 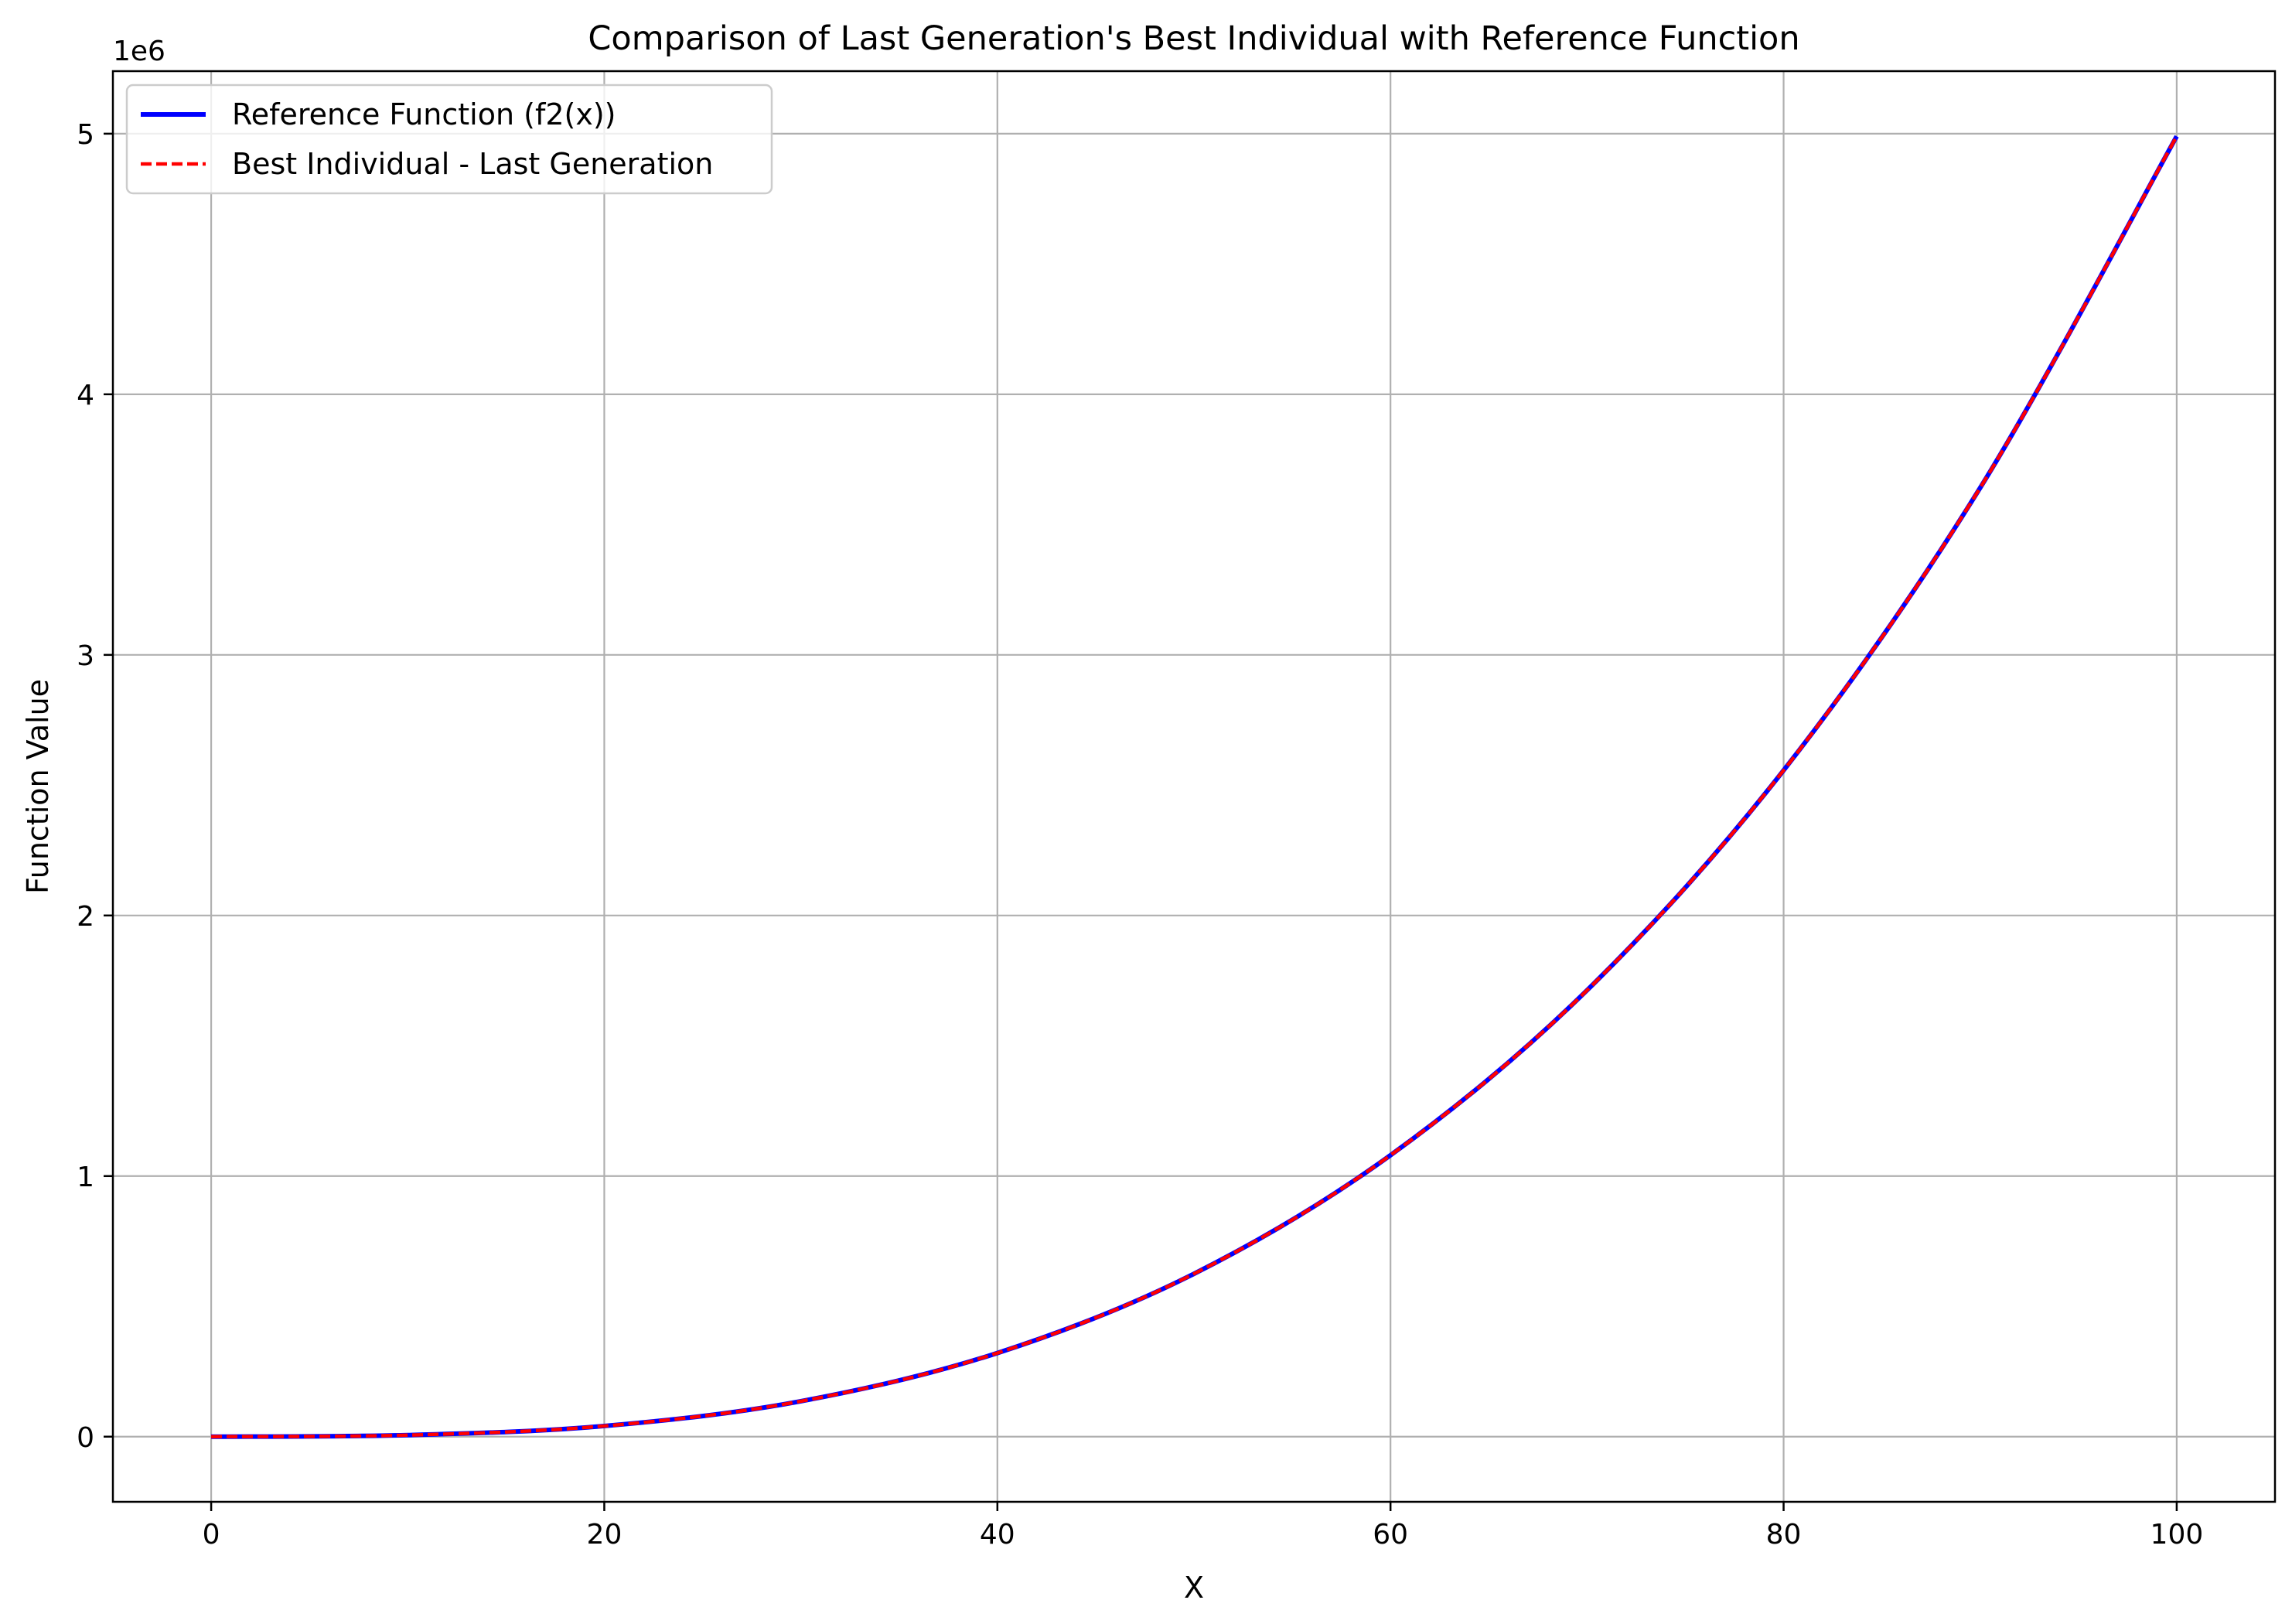 What do you see at coordinates (85, 395) in the screenshot?
I see `y-tick-label: 4` at bounding box center [85, 395].